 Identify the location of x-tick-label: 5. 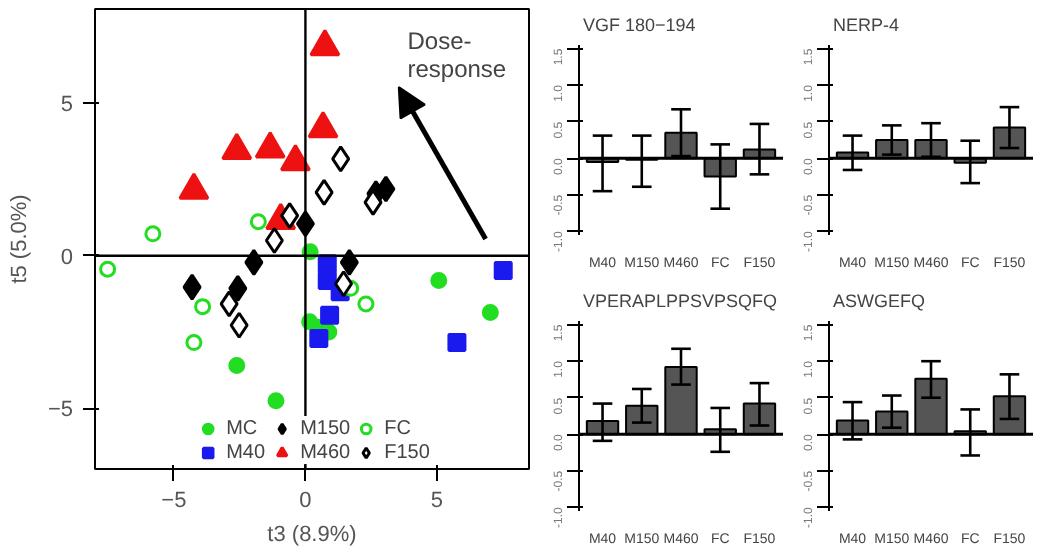
(437, 501).